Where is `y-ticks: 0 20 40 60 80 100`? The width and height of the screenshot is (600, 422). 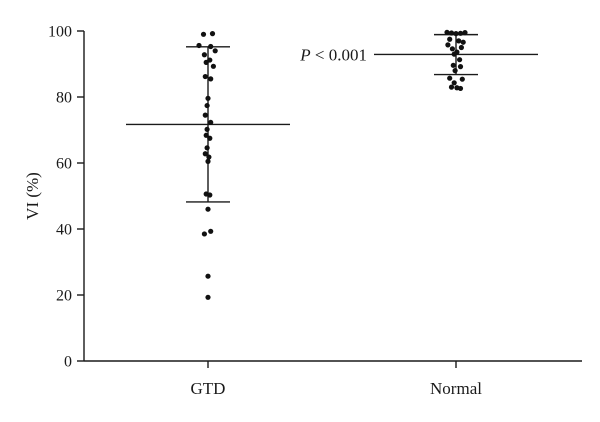
y-ticks: 0 20 40 60 80 100 is located at coordinates (66, 197).